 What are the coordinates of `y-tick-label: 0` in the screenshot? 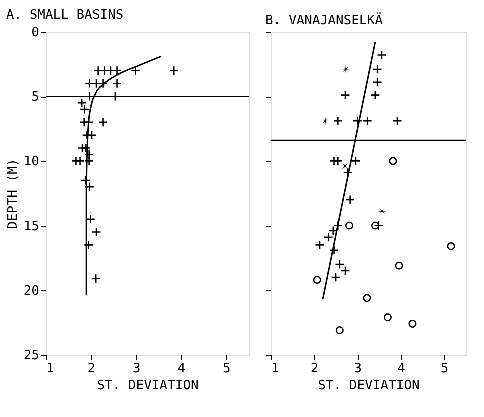 It's located at (36, 33).